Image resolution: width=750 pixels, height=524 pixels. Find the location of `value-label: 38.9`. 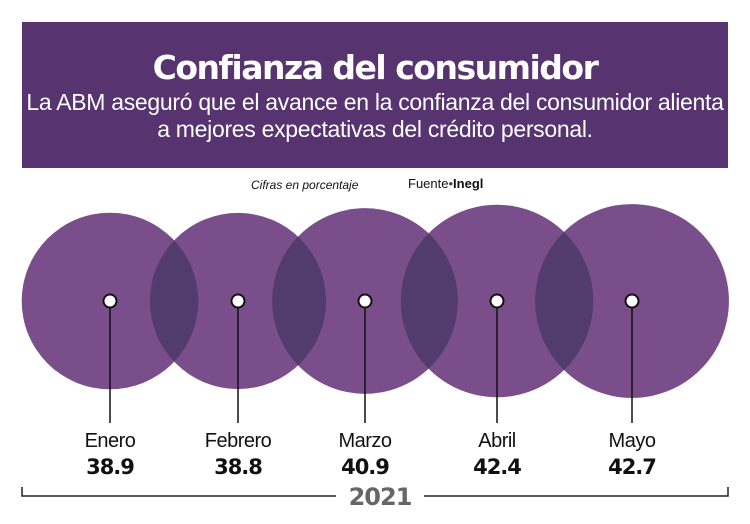

value-label: 38.9 is located at coordinates (110, 467).